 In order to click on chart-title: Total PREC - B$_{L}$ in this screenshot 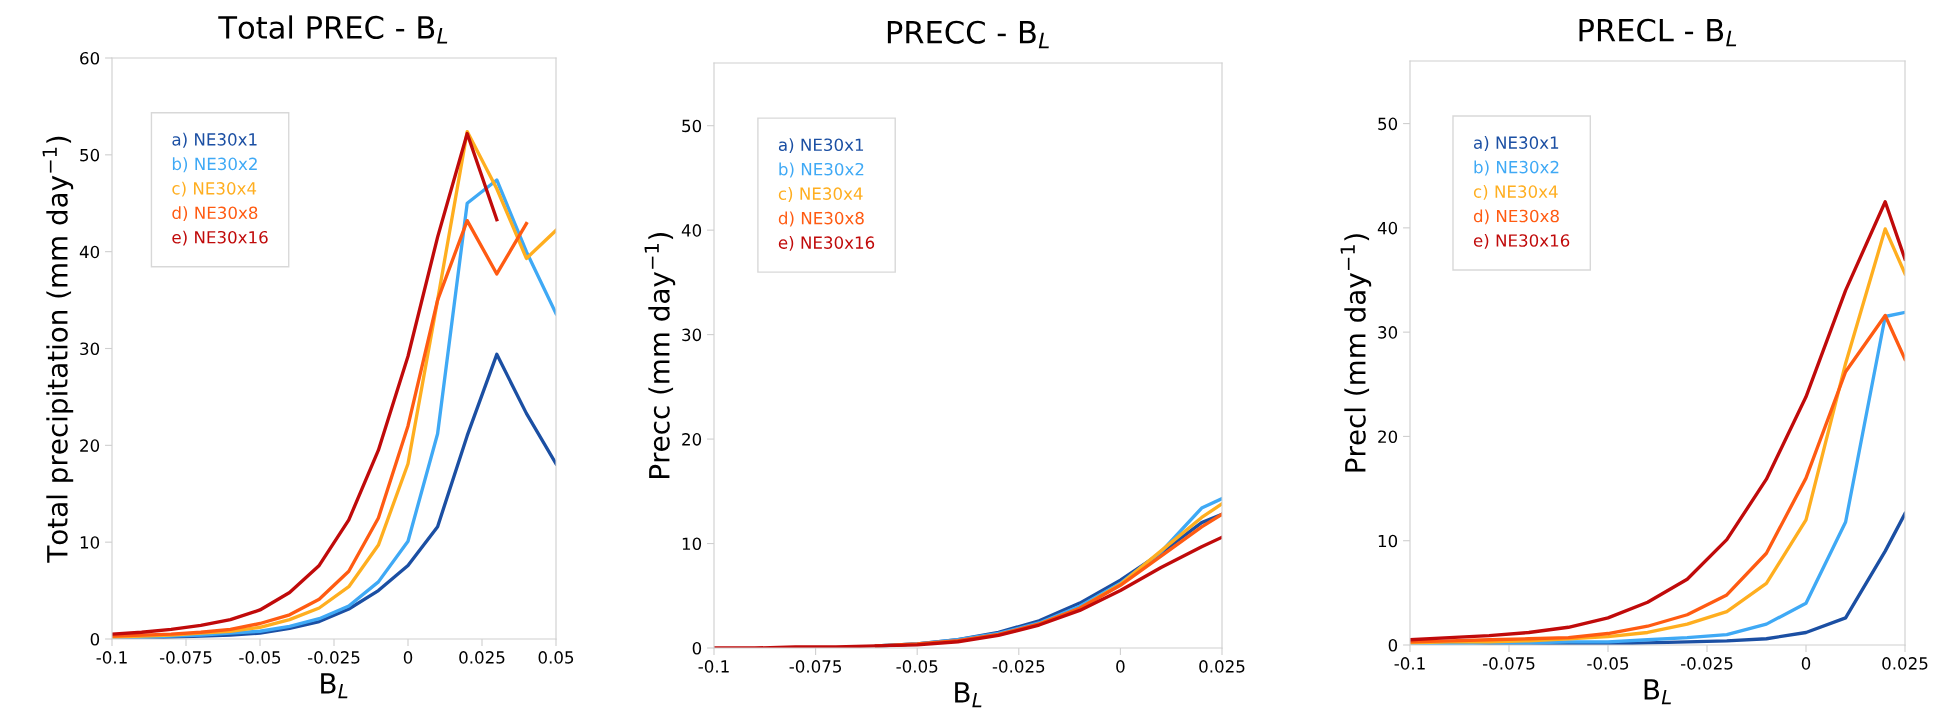, I will do `click(333, 29)`.